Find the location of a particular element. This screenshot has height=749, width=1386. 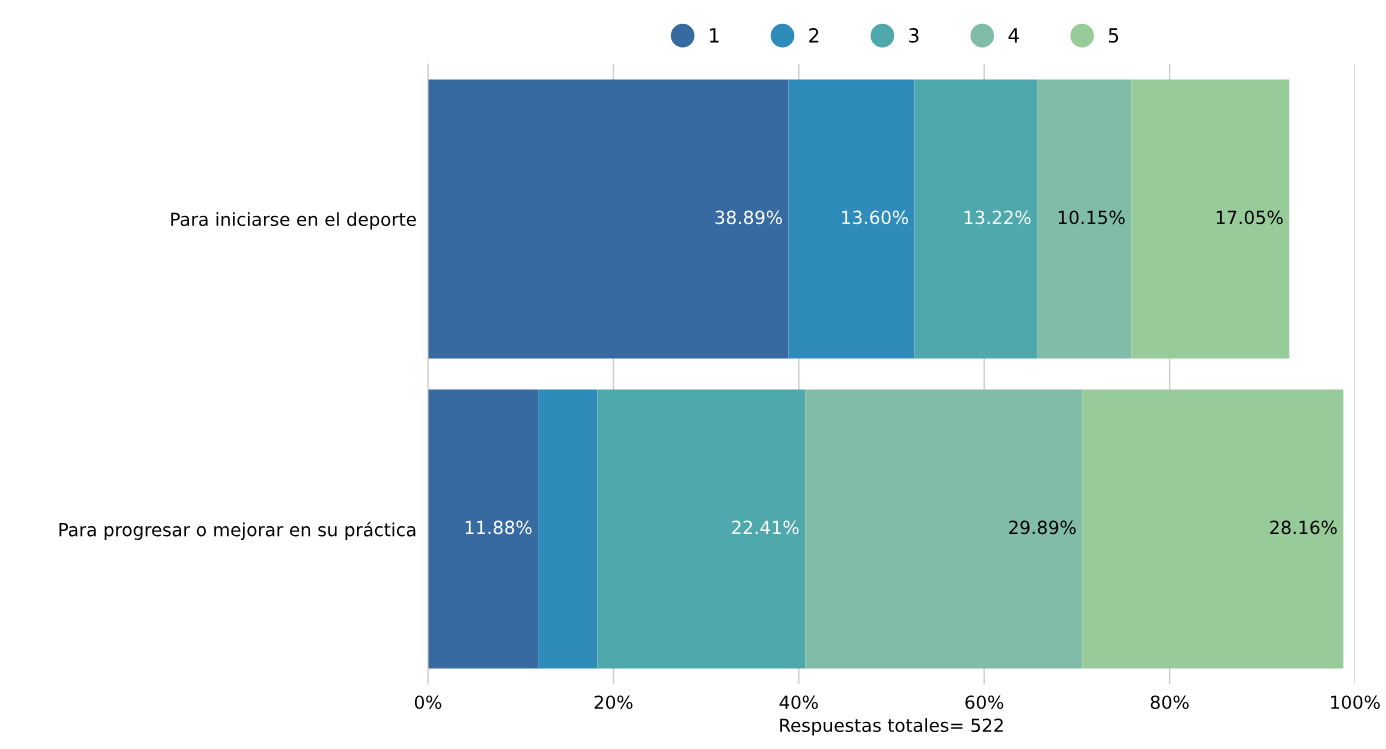

data-label: 13.22% is located at coordinates (997, 217).